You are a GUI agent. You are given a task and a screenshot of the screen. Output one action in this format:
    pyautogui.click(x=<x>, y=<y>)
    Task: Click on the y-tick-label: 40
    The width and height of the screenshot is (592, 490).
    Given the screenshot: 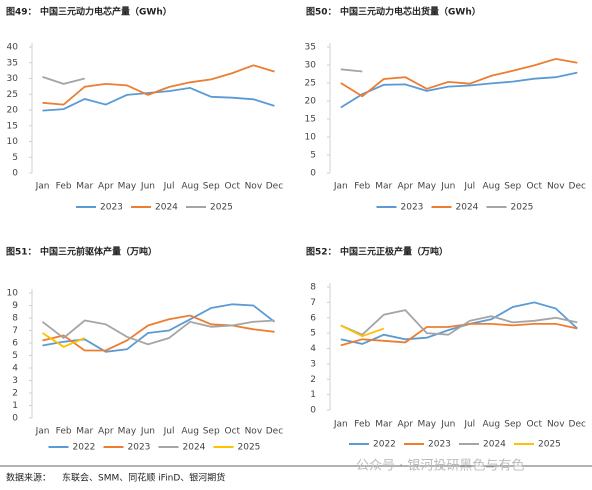 What is the action you would take?
    pyautogui.click(x=13, y=48)
    